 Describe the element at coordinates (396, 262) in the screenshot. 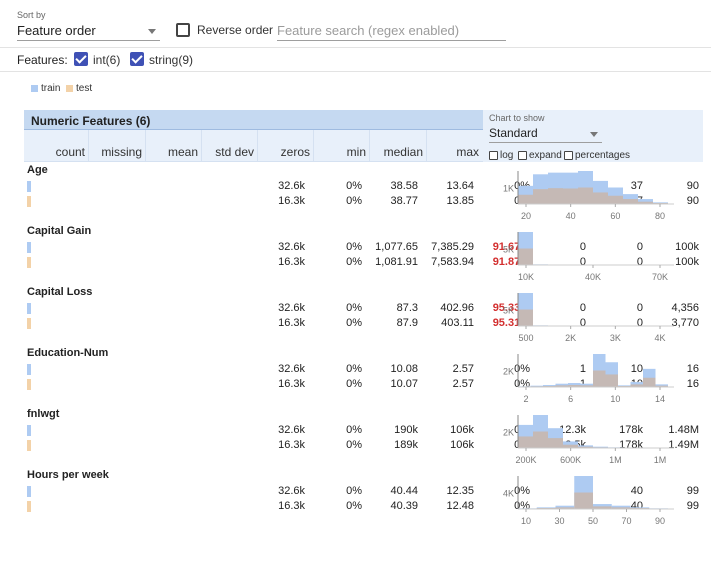

I see `cell-mean: 1,081.91` at that location.